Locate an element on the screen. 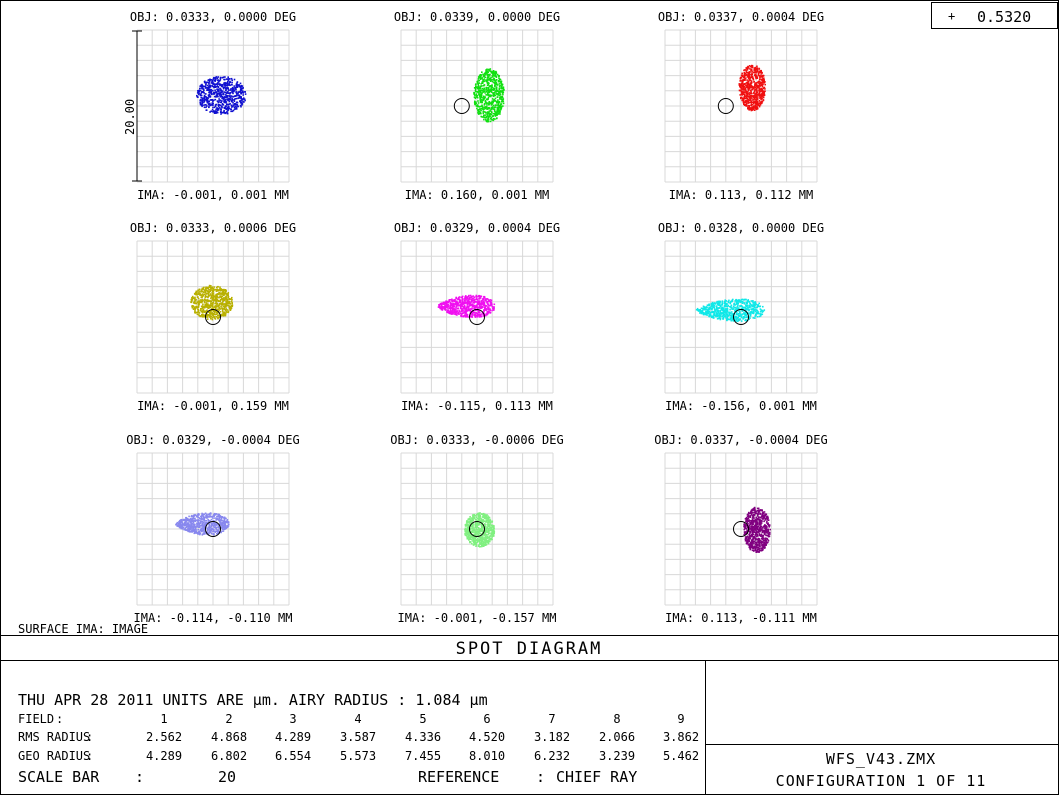 This screenshot has height=795, width=1059. rms-value-9: 3.862 is located at coordinates (681, 737).